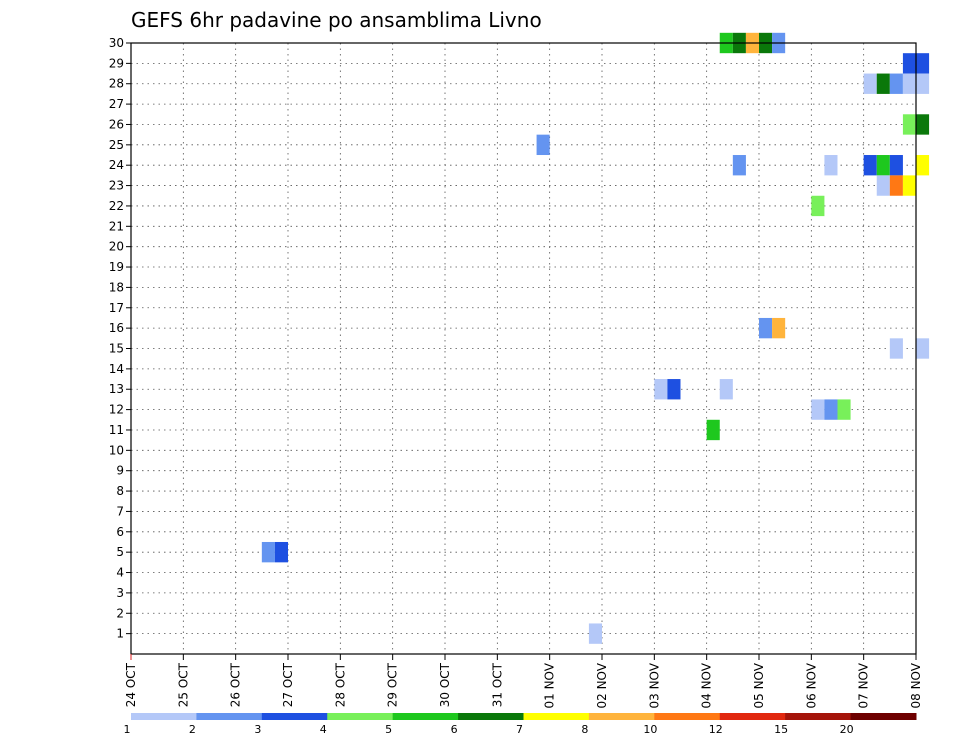 The height and width of the screenshot is (742, 960). What do you see at coordinates (116, 124) in the screenshot?
I see `y-tick-label: 26` at bounding box center [116, 124].